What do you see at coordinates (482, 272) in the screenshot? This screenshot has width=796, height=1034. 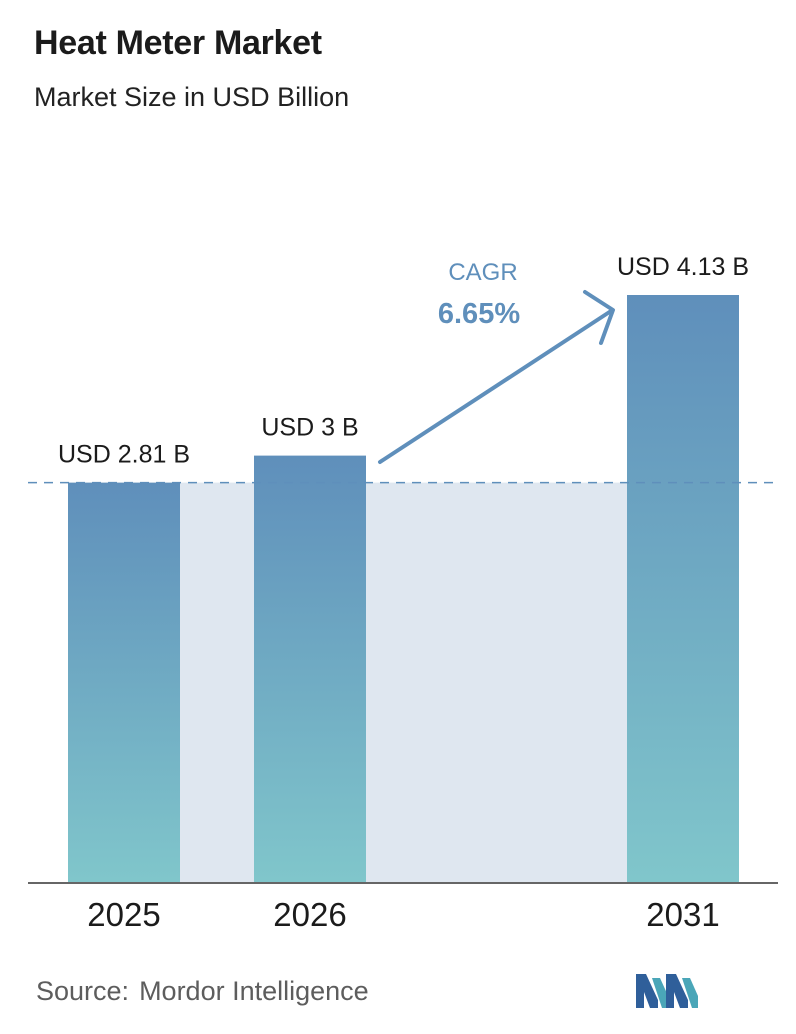 I see `cagr-label: CAGR` at bounding box center [482, 272].